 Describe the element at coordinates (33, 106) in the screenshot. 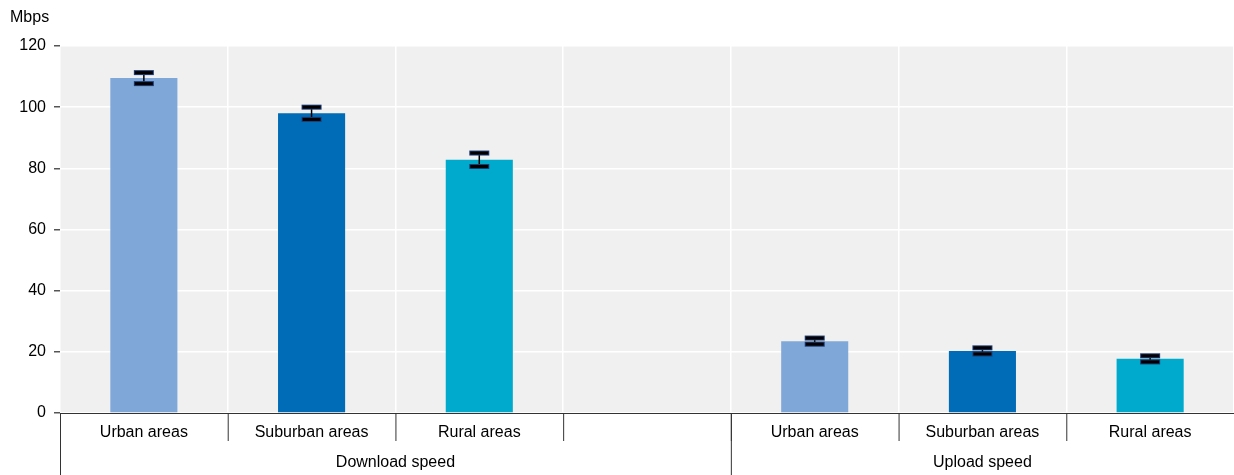

I see `y-tick-label: 100` at that location.